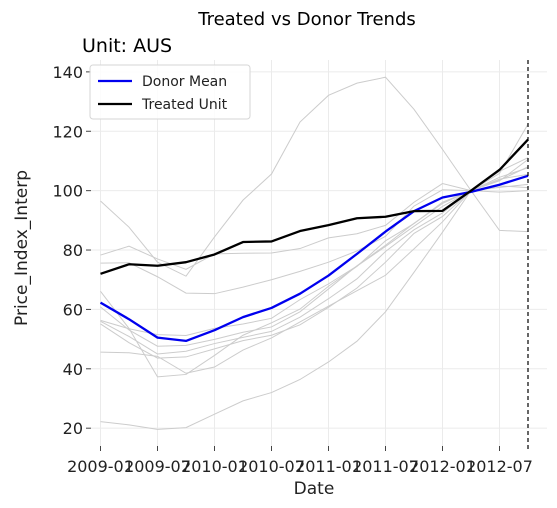  What do you see at coordinates (73, 309) in the screenshot?
I see `y-tick-label-2: 60` at bounding box center [73, 309].